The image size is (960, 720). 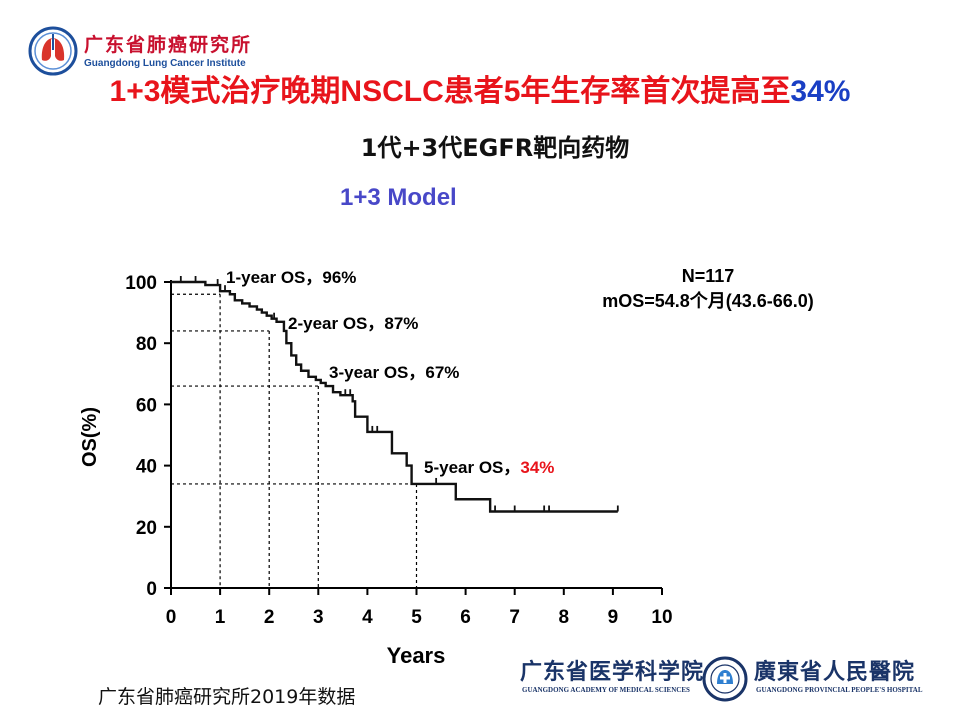 What do you see at coordinates (146, 405) in the screenshot?
I see `y-tick-label: 60` at bounding box center [146, 405].